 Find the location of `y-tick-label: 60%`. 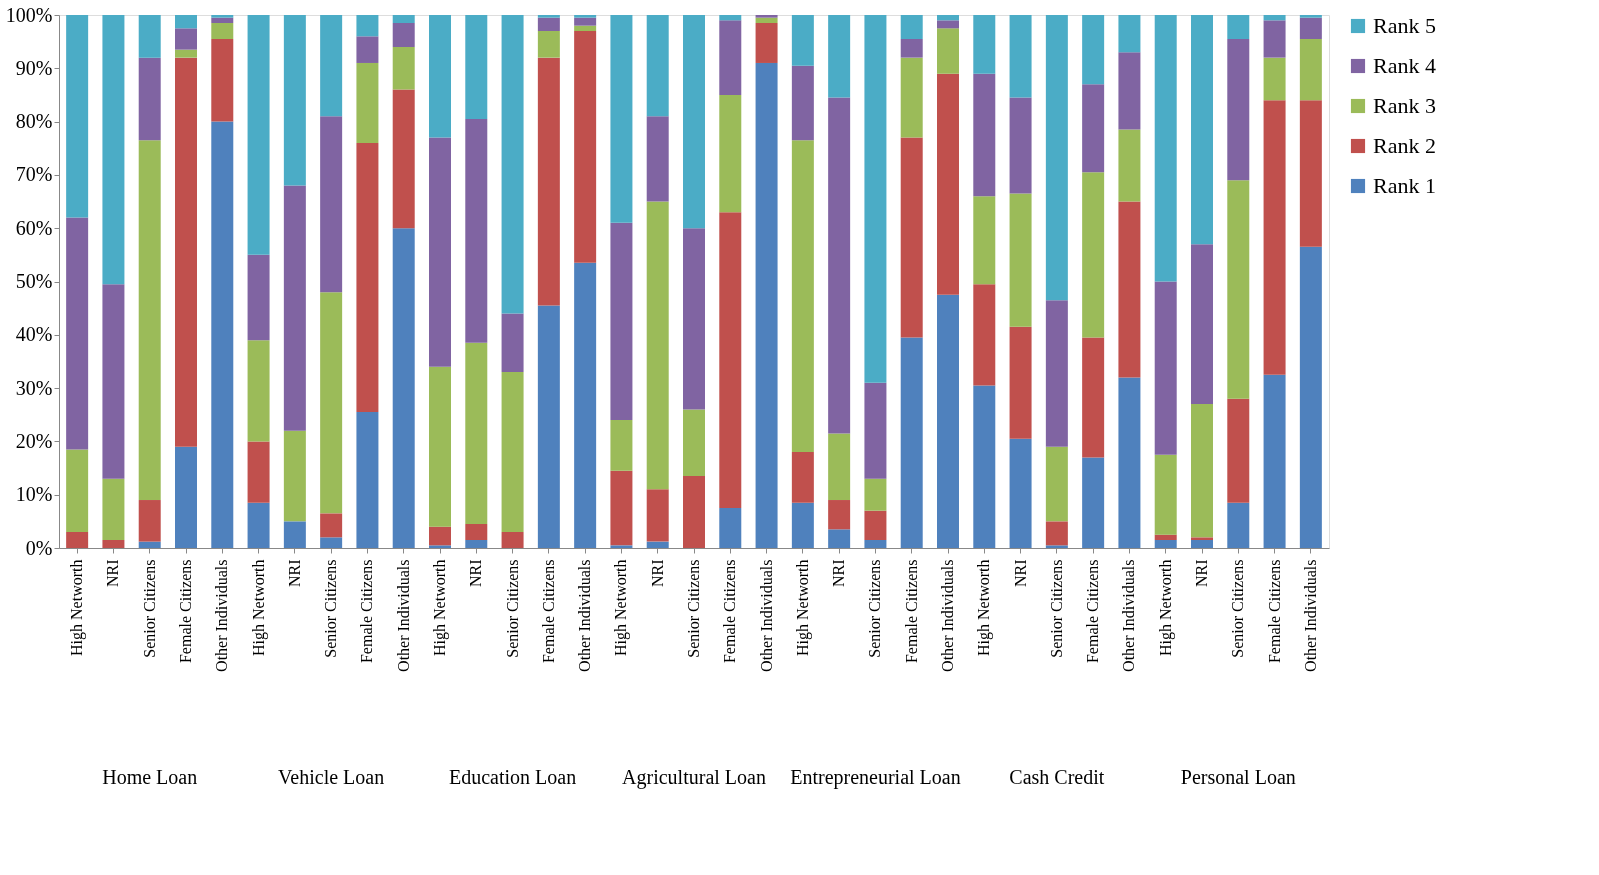

y-tick-label: 60% is located at coordinates (34, 227).